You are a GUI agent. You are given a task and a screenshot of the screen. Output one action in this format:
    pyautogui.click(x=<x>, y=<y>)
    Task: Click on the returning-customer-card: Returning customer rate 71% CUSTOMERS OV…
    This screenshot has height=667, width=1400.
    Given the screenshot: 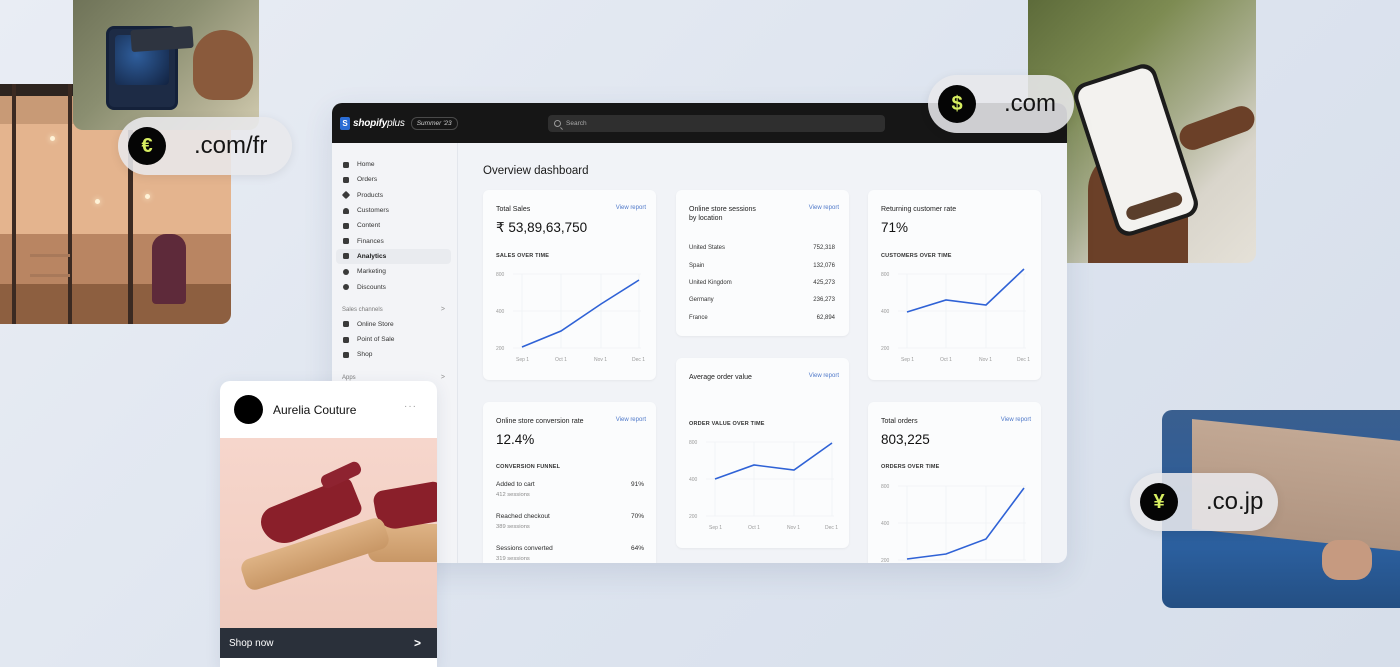 What is the action you would take?
    pyautogui.click(x=954, y=285)
    